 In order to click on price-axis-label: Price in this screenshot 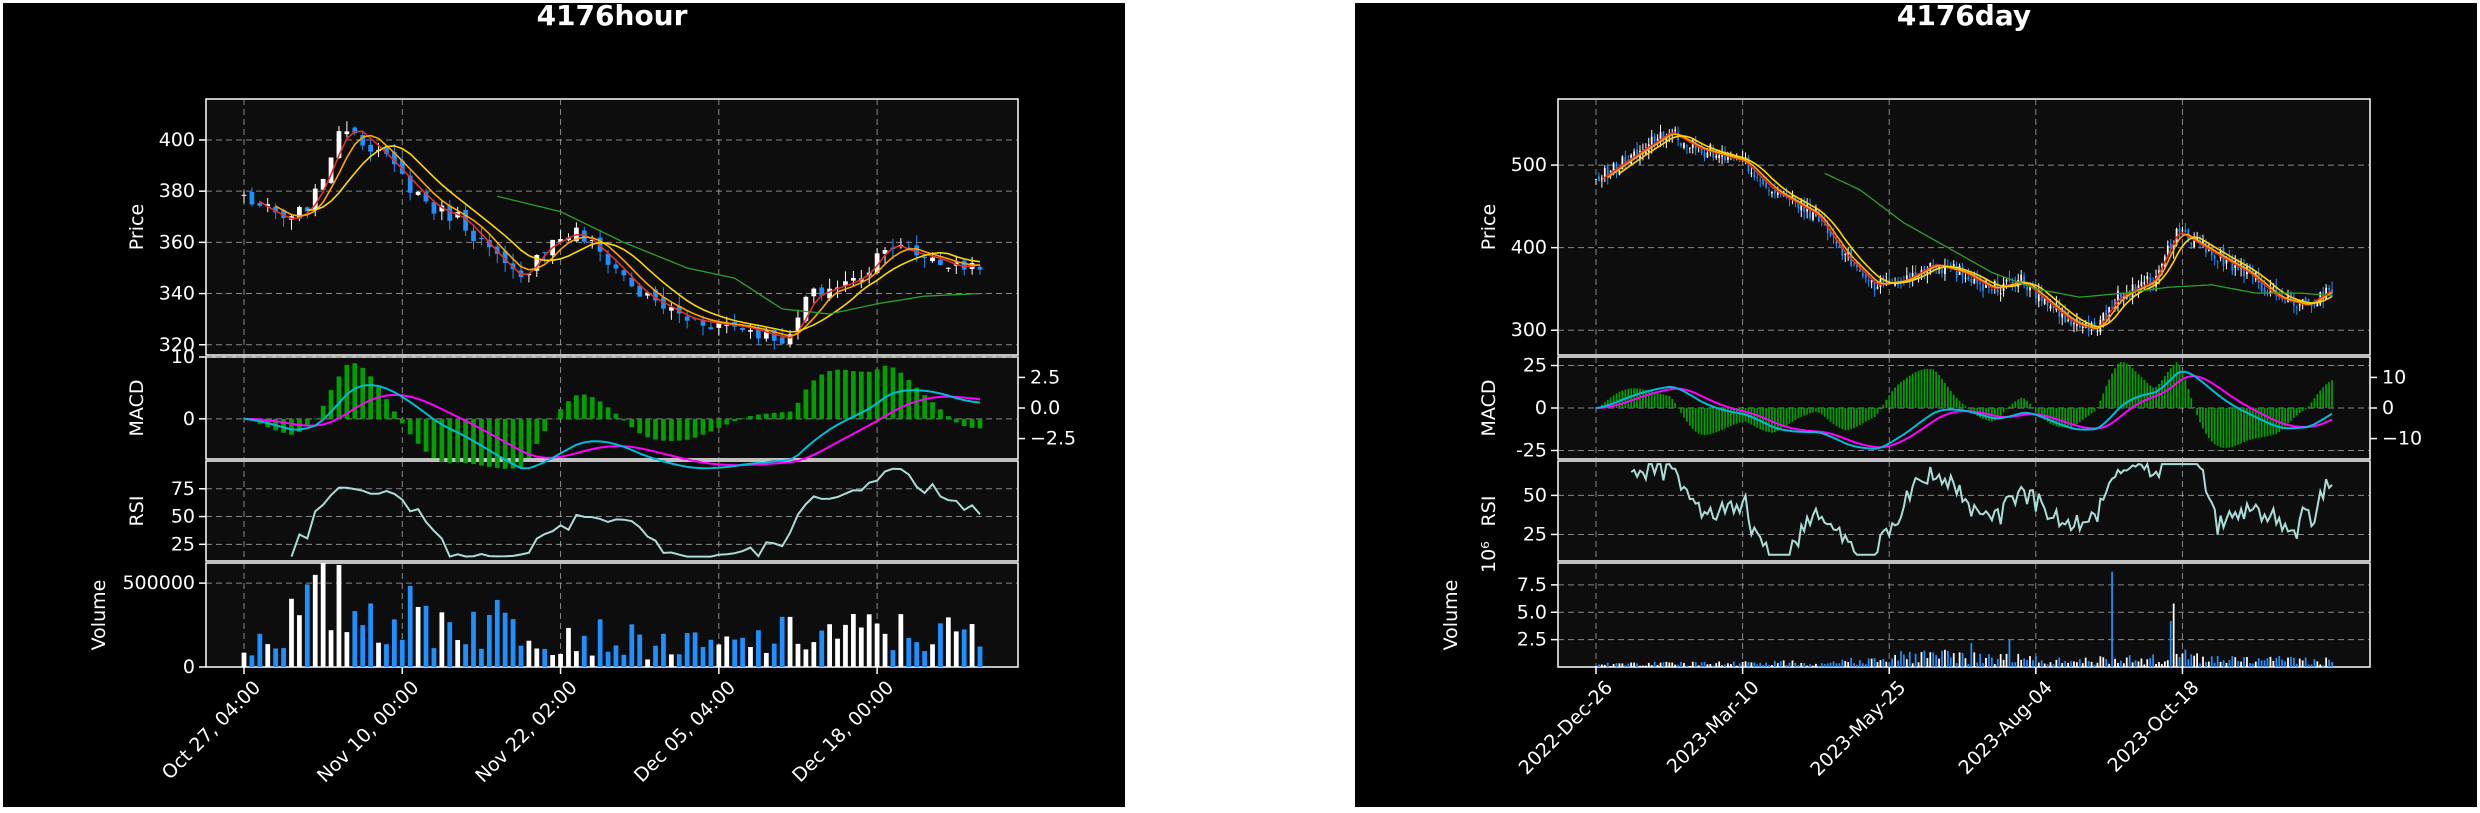, I will do `click(1489, 227)`.